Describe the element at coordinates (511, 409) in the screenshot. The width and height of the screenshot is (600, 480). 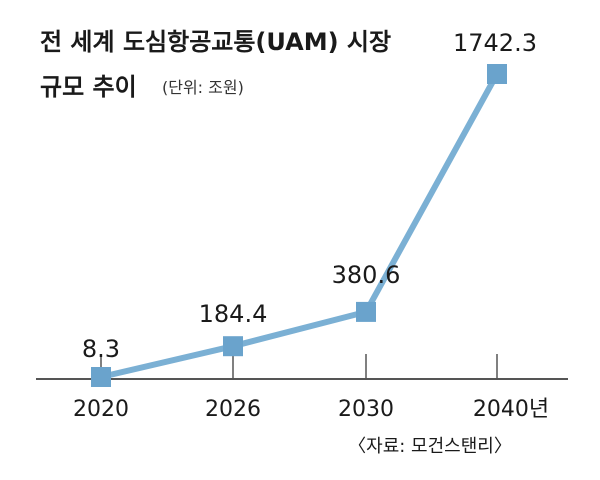
I see `x-tick-label-3: 2040년` at that location.